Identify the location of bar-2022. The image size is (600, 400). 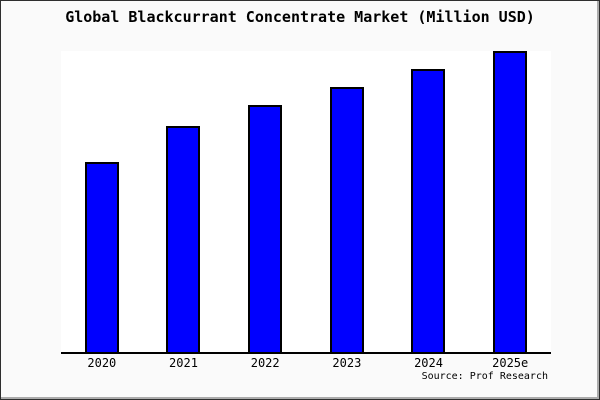
(265, 228).